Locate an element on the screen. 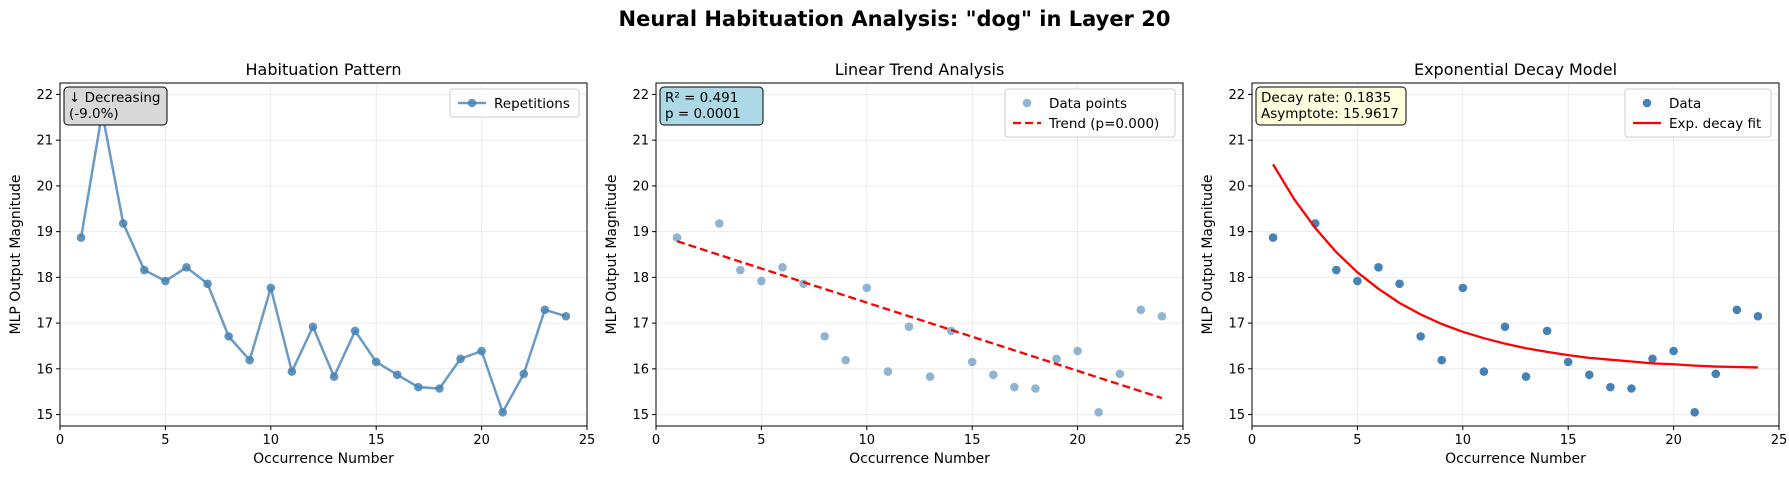  annotation-line: Asymptote: 15.9617 is located at coordinates (1330, 114).